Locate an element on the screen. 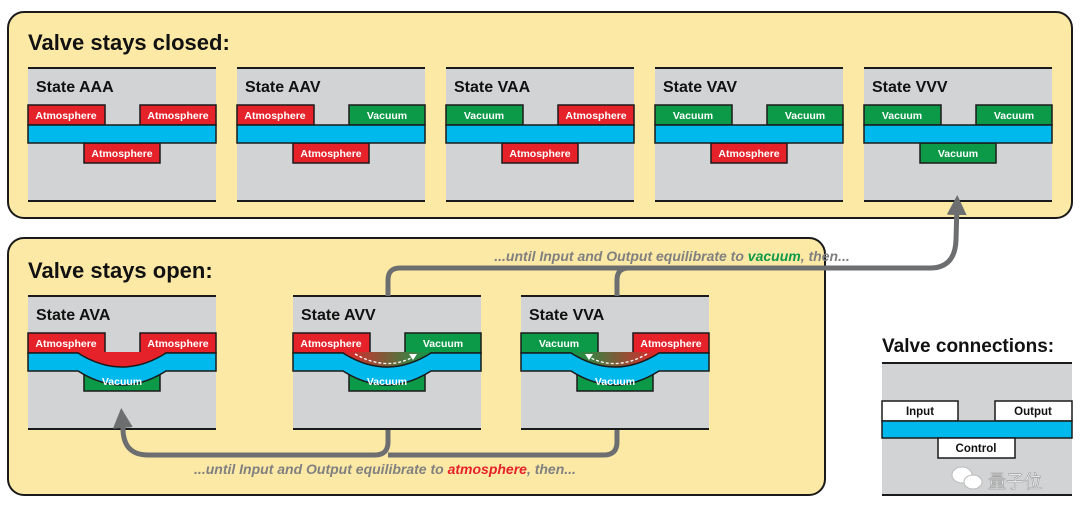 This screenshot has height=505, width=1080. state-title: State AAA is located at coordinates (75, 87).